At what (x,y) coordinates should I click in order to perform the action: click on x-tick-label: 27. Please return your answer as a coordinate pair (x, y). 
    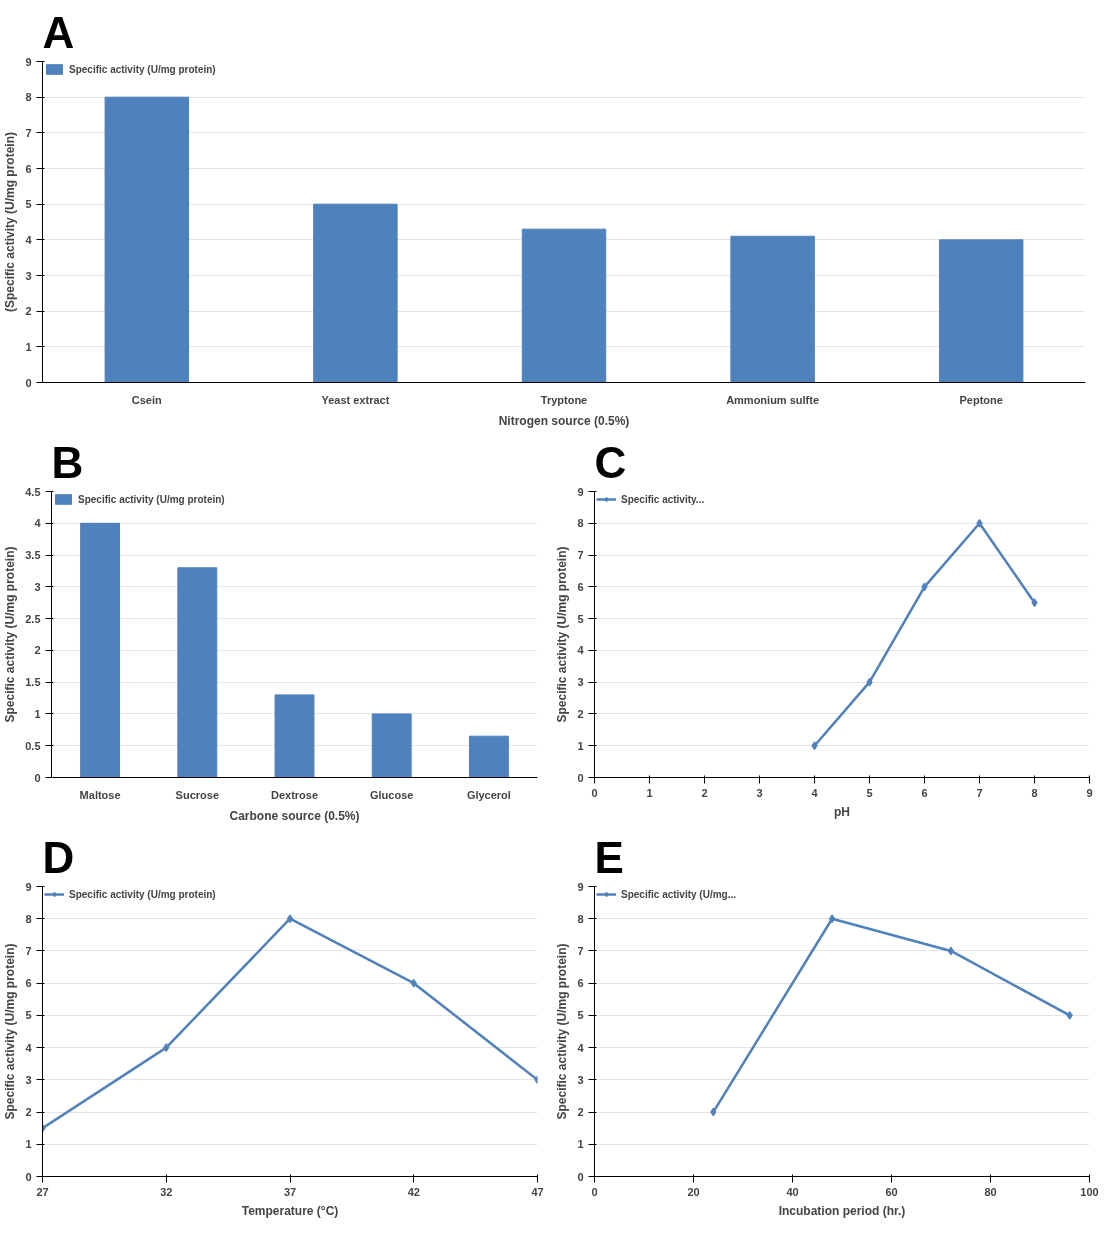
    Looking at the image, I should click on (42, 1191).